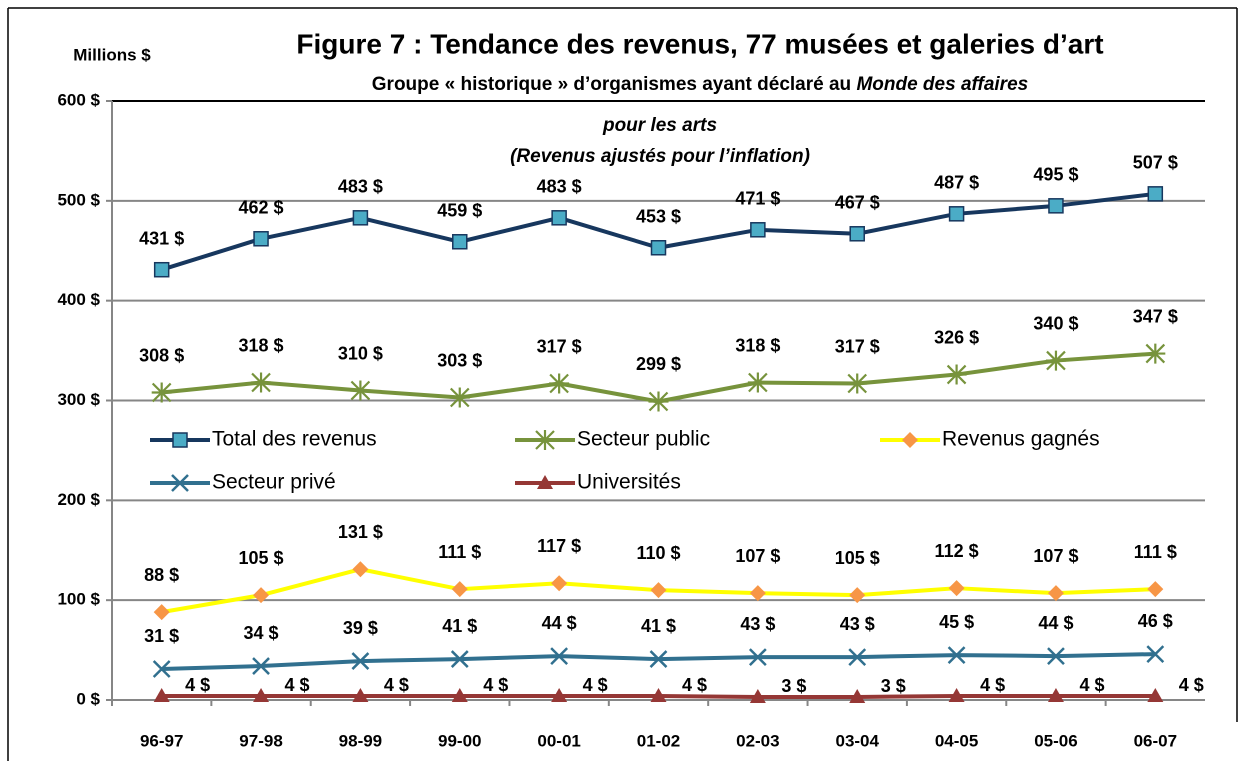 Image resolution: width=1253 pixels, height=761 pixels. What do you see at coordinates (857, 740) in the screenshot?
I see `x-tick-label: 03-04` at bounding box center [857, 740].